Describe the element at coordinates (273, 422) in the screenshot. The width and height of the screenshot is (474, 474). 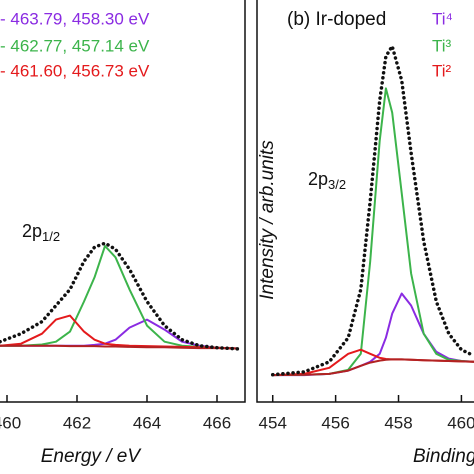
I see `x-tick-label: 454` at that location.